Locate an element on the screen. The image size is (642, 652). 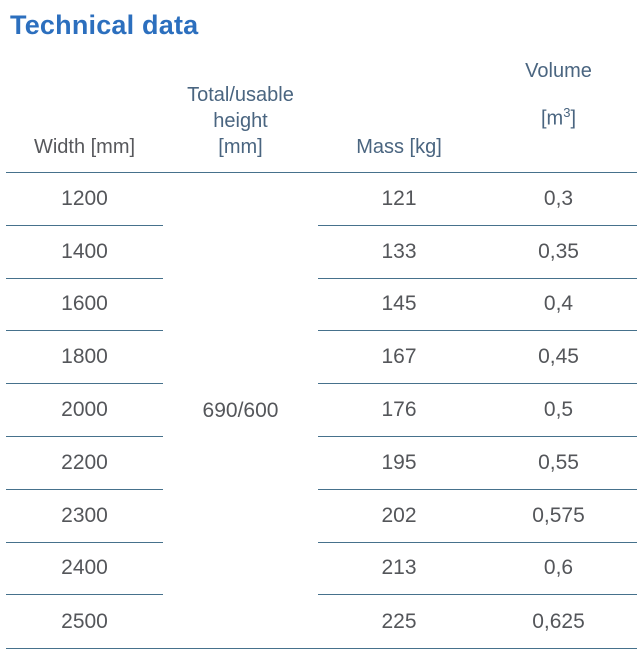
width-cell: 1200 is located at coordinates (84, 199).